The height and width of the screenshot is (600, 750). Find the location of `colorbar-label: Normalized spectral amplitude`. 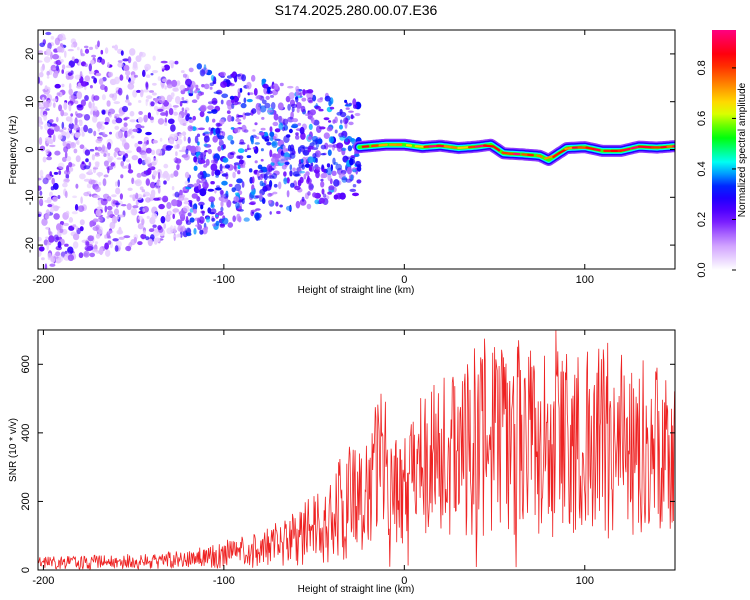

colorbar-label: Normalized spectral amplitude is located at coordinates (742, 149).